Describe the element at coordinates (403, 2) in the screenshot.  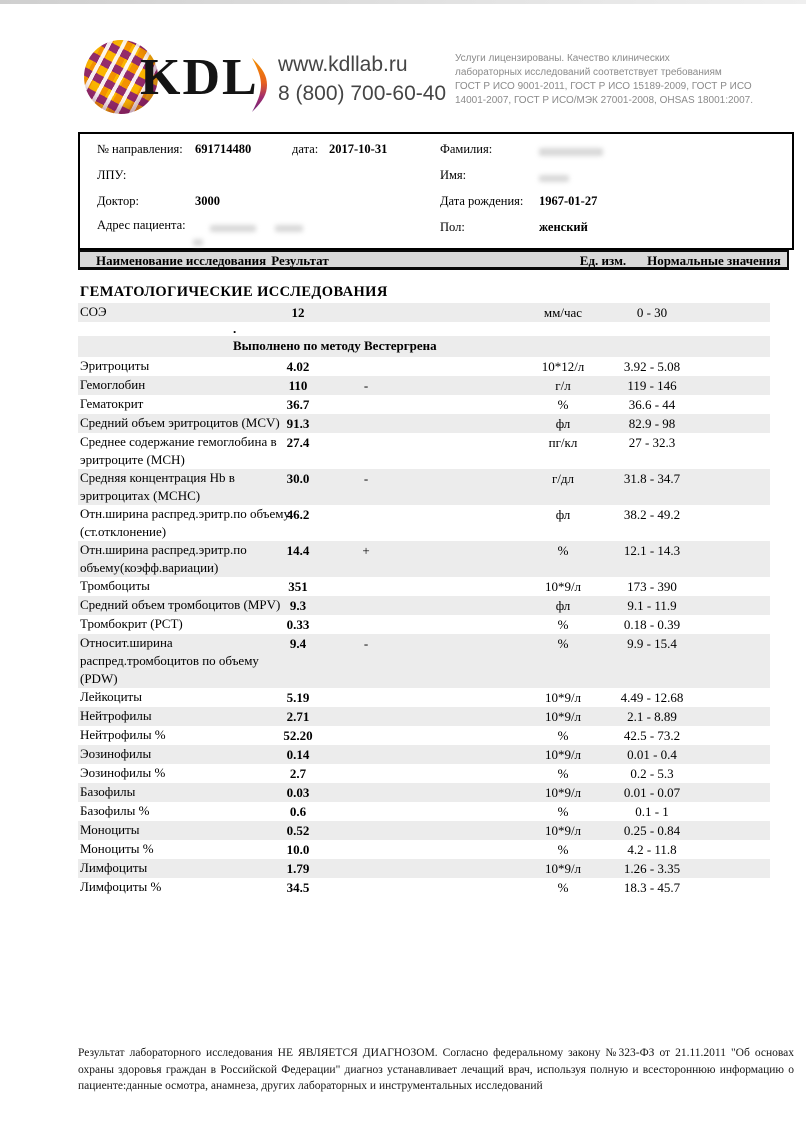
I see `scan-edge` at that location.